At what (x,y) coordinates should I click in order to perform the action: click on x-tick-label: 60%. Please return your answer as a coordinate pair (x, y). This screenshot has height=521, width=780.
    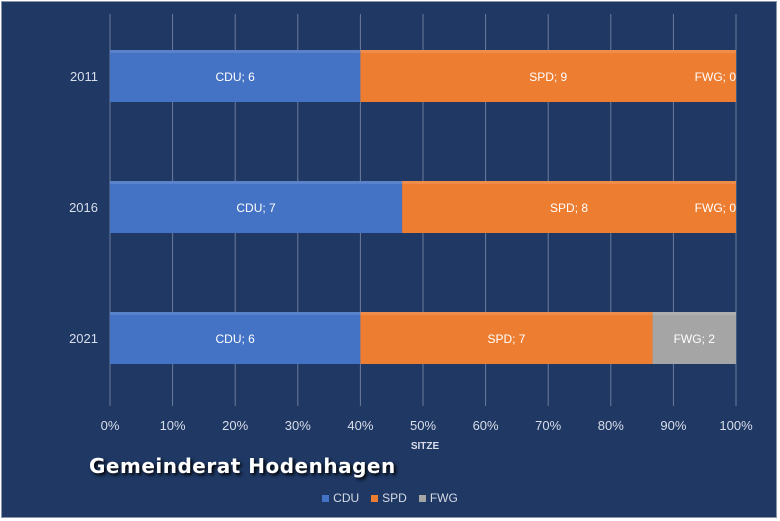
    Looking at the image, I should click on (486, 425).